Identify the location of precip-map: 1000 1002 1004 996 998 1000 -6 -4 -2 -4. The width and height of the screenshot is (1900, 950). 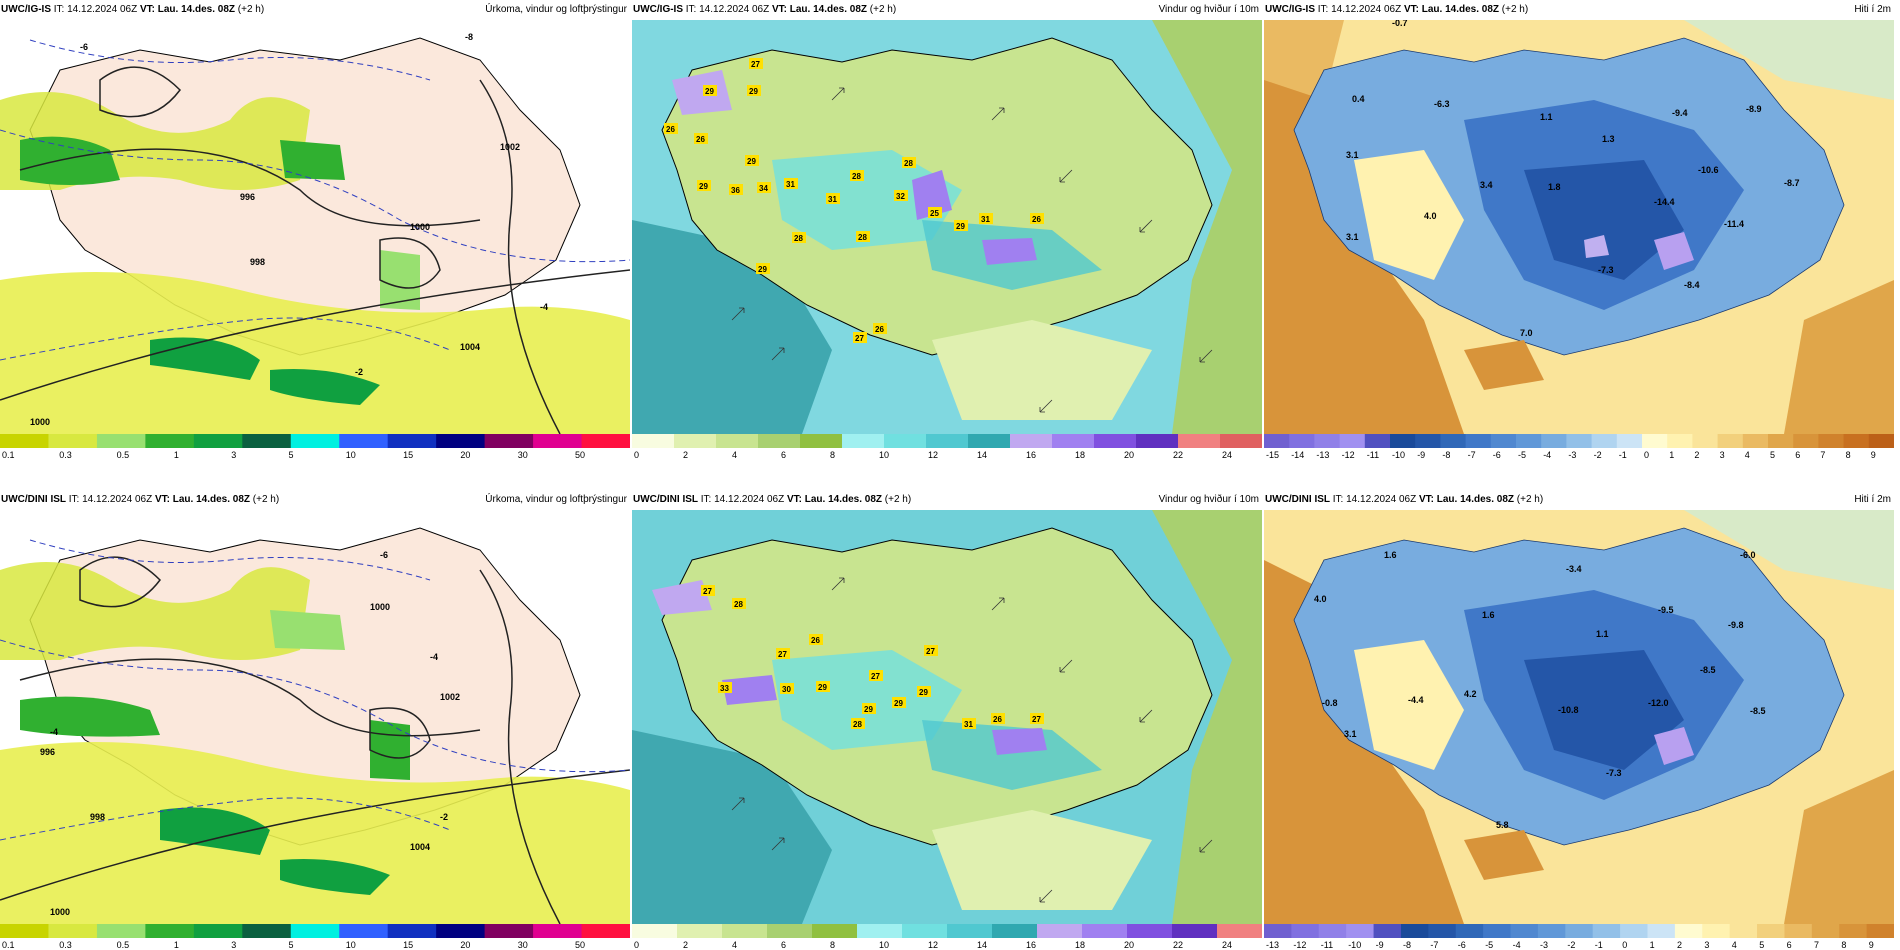
(315, 717).